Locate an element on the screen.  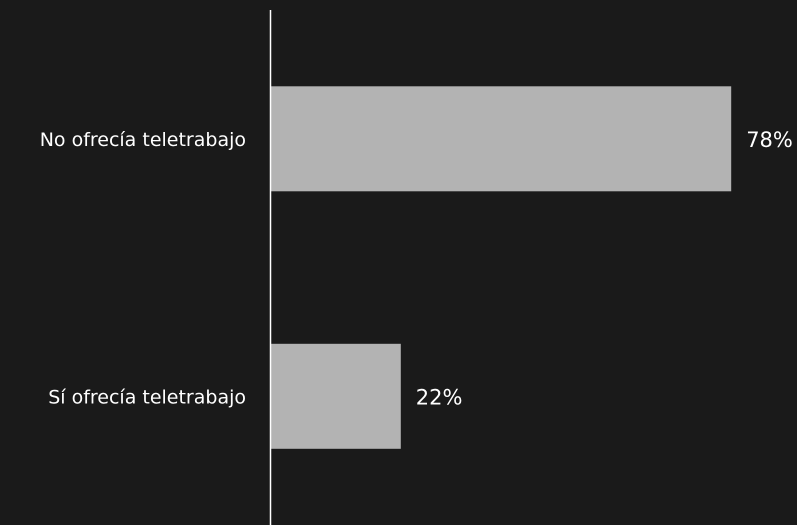
category-label-1: Sí ofrecía teletrabajo is located at coordinates (147, 397).